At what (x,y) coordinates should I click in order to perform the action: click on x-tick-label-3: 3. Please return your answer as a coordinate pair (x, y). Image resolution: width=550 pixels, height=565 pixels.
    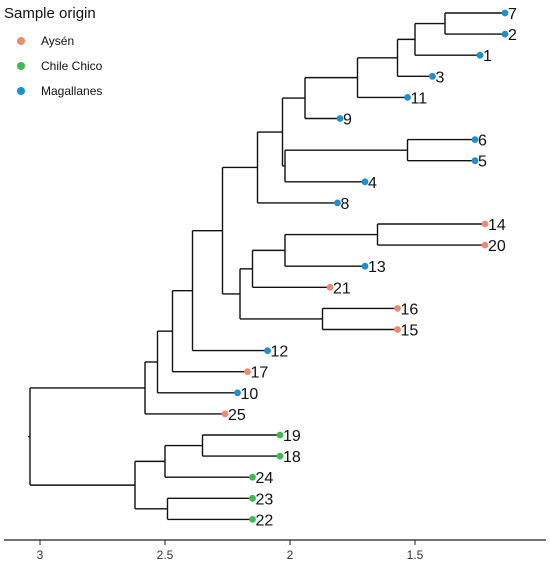
    Looking at the image, I should click on (40, 554).